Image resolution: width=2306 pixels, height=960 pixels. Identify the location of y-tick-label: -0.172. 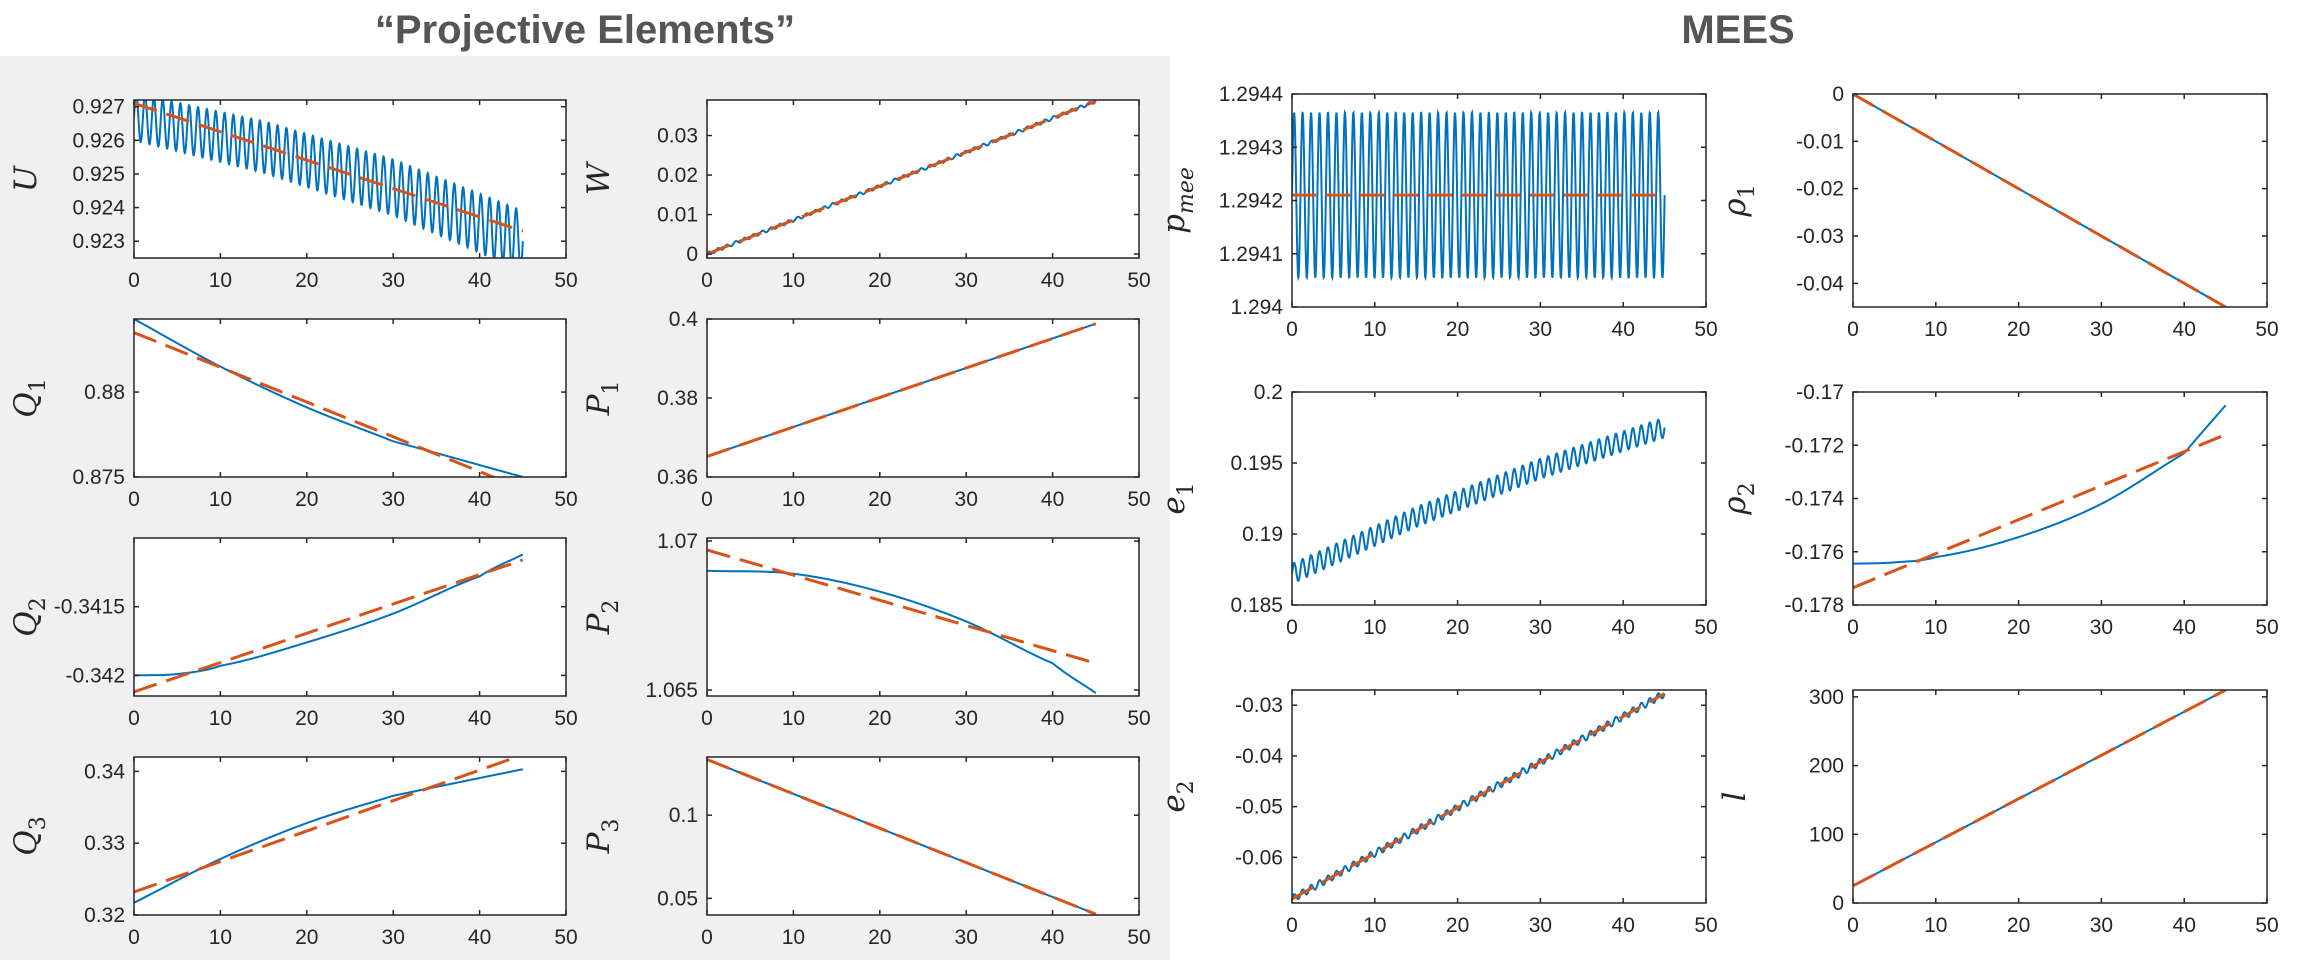
(1814, 445).